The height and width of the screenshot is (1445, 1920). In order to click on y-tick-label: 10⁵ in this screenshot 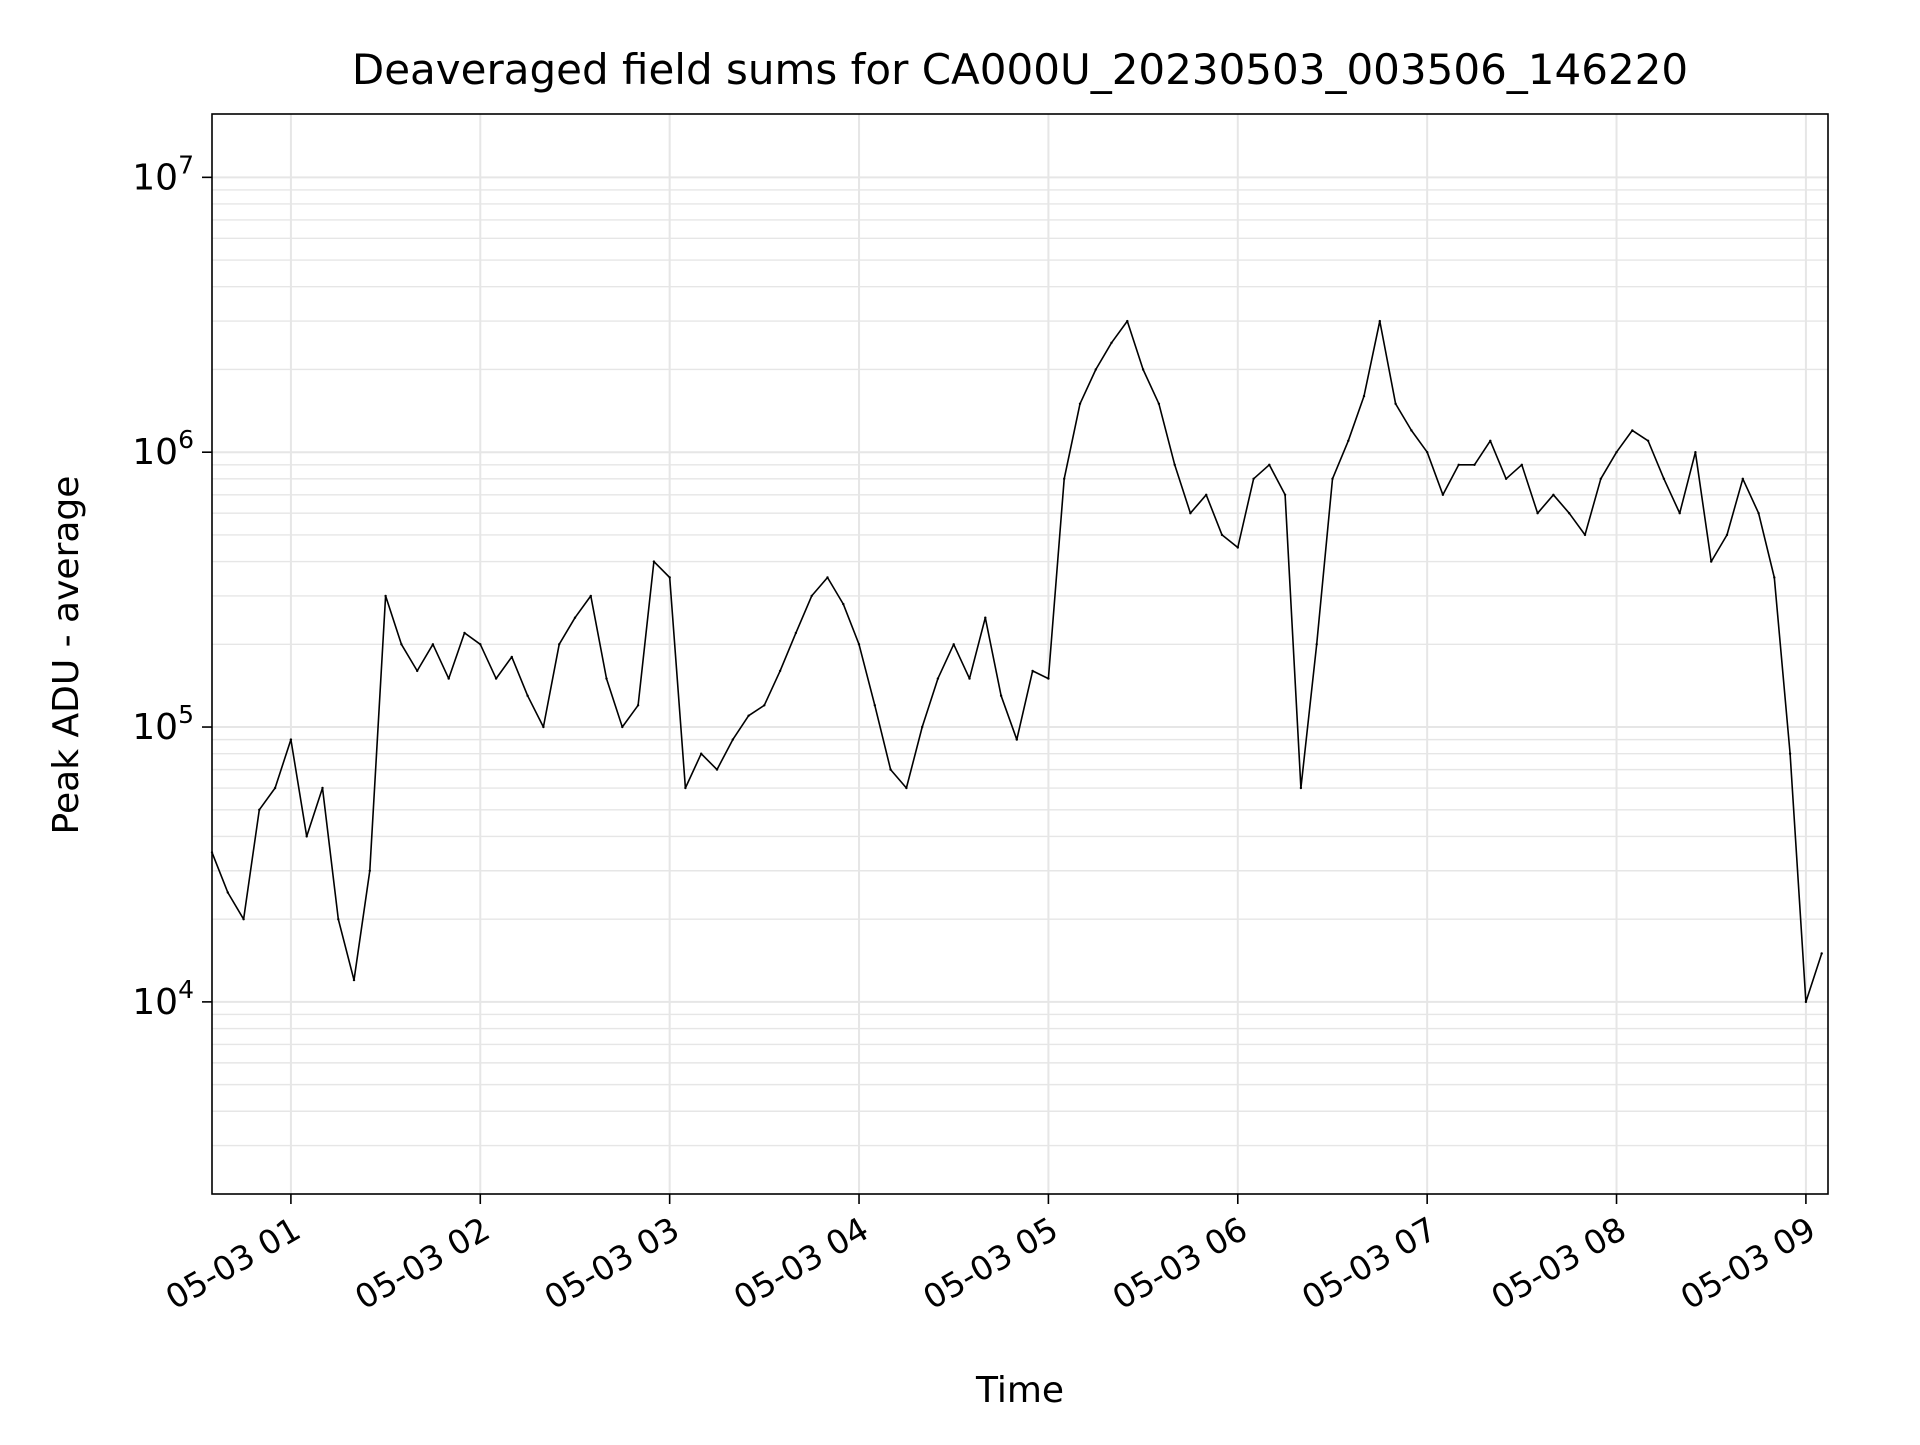, I will do `click(163, 724)`.